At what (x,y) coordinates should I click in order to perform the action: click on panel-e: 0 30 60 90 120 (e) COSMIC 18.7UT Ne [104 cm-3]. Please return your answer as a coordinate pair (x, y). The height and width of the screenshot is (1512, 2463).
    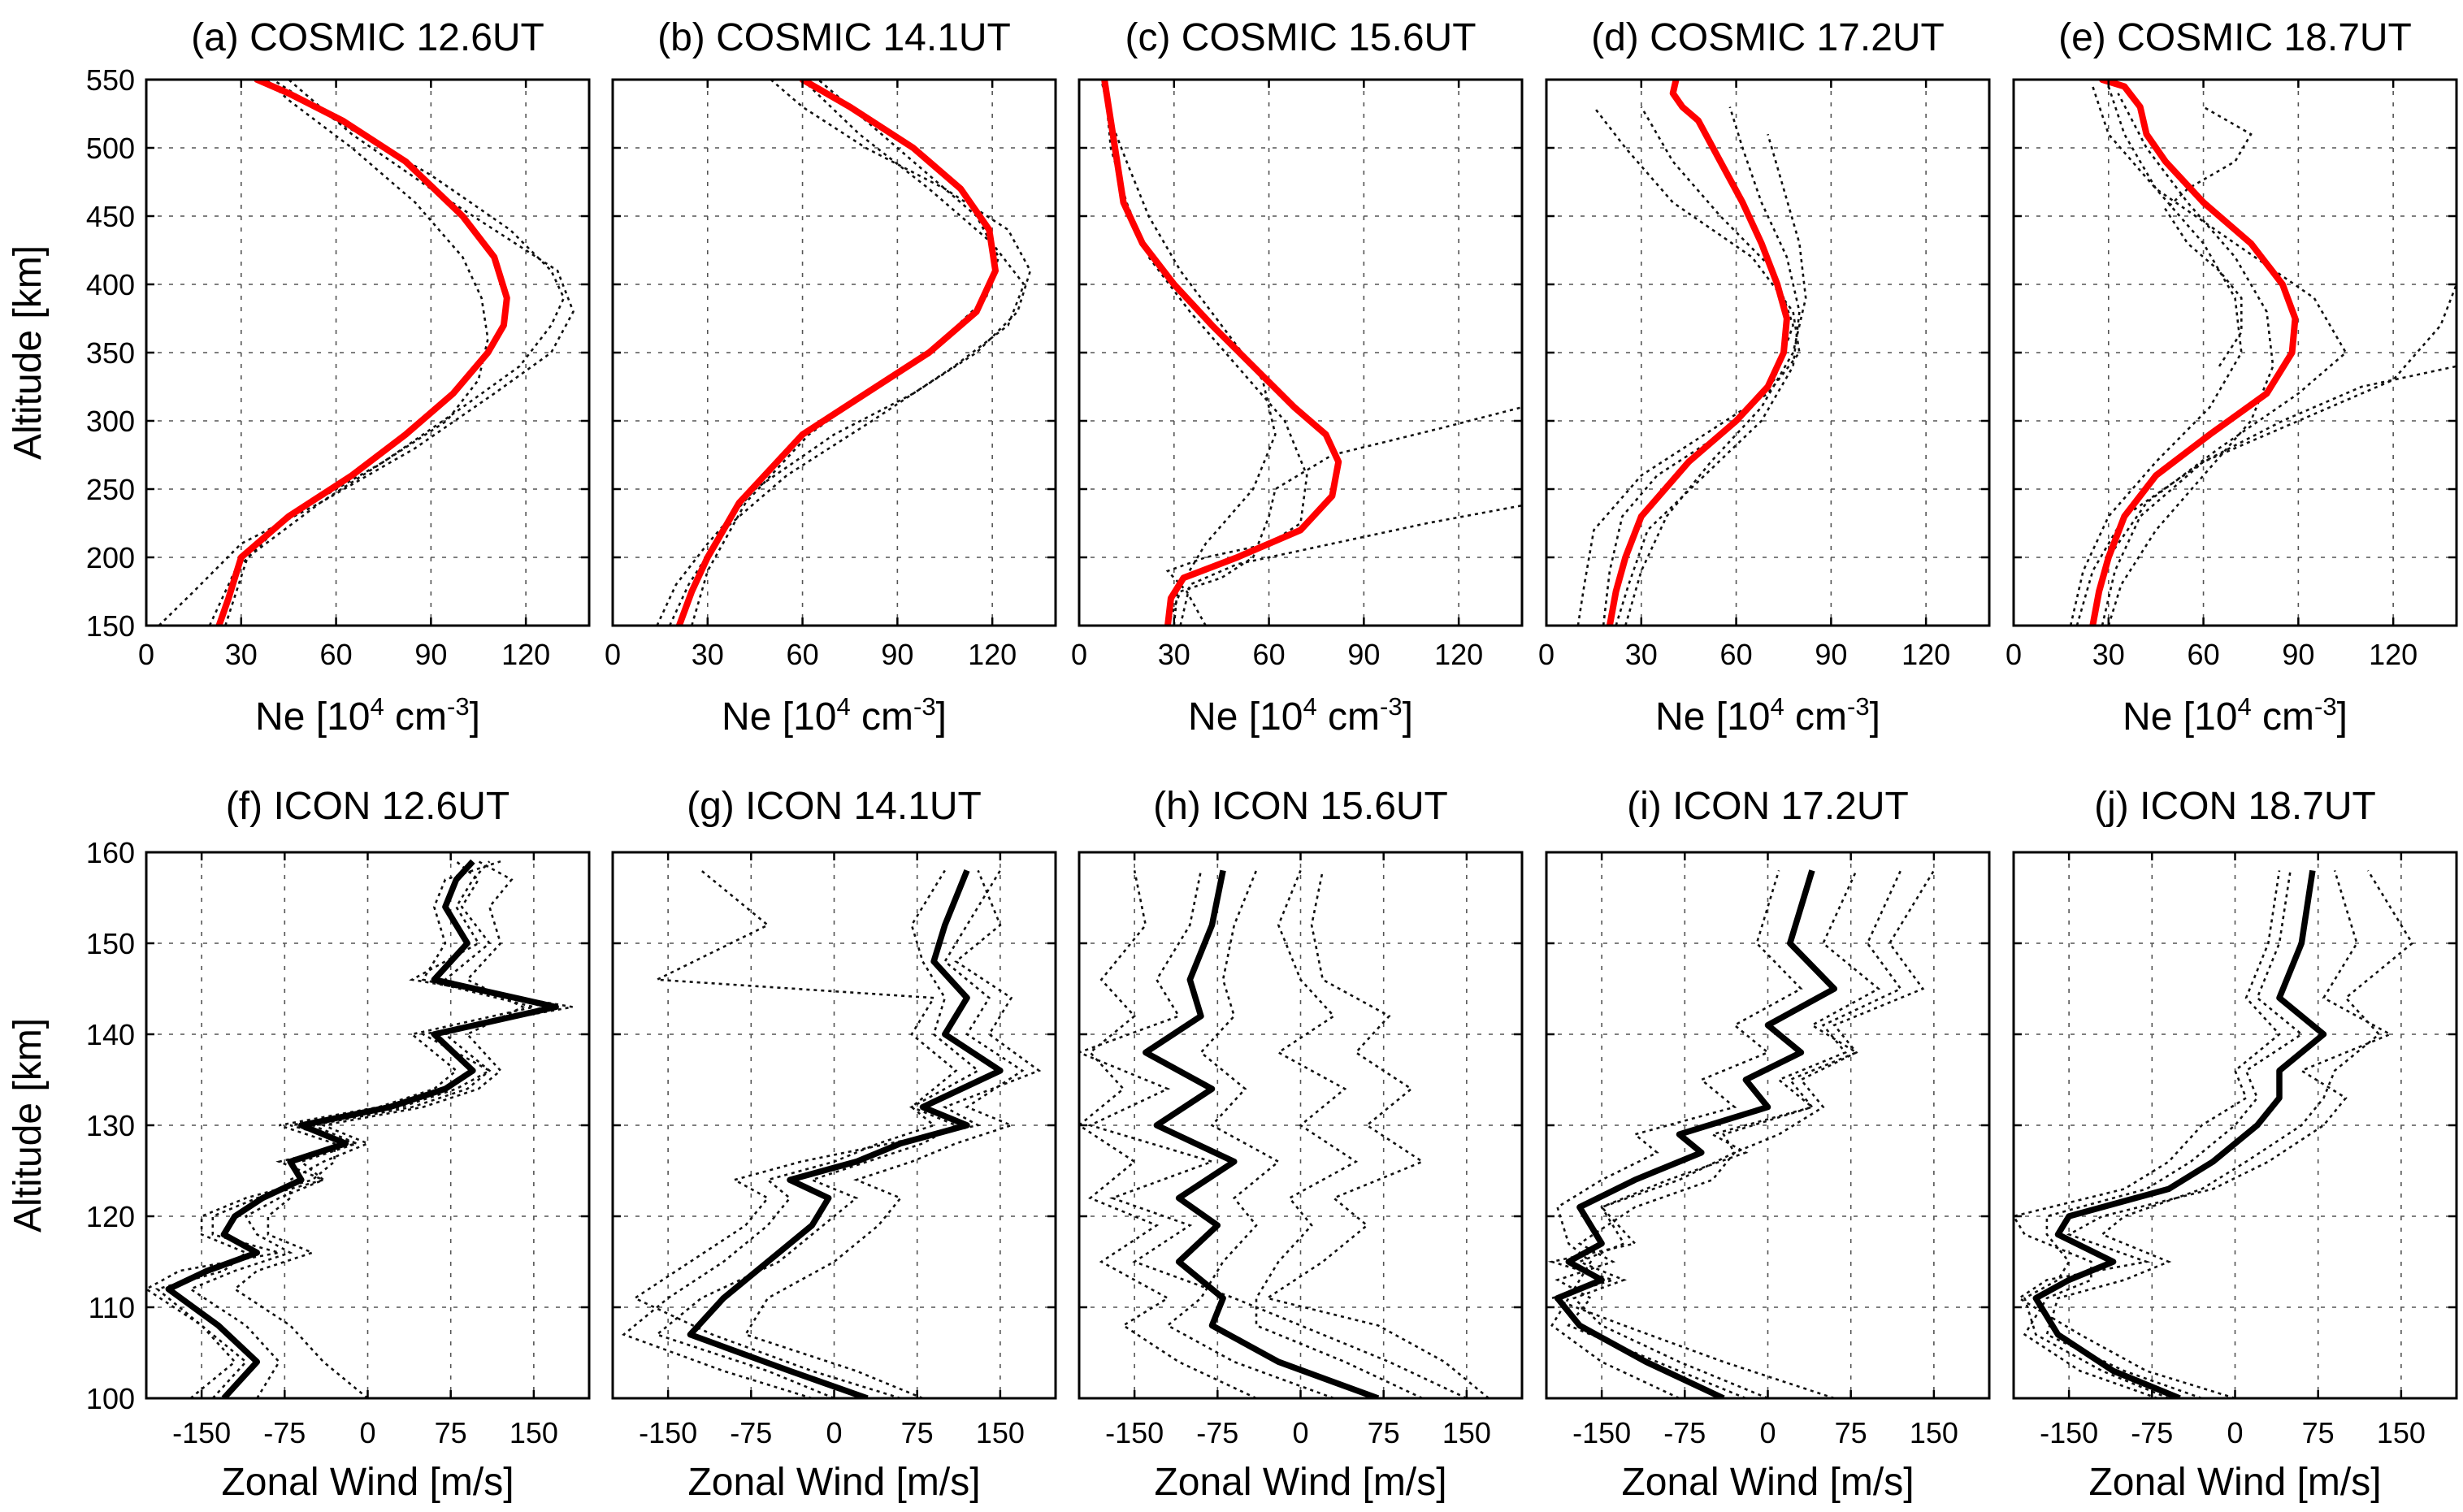
    Looking at the image, I should click on (2232, 377).